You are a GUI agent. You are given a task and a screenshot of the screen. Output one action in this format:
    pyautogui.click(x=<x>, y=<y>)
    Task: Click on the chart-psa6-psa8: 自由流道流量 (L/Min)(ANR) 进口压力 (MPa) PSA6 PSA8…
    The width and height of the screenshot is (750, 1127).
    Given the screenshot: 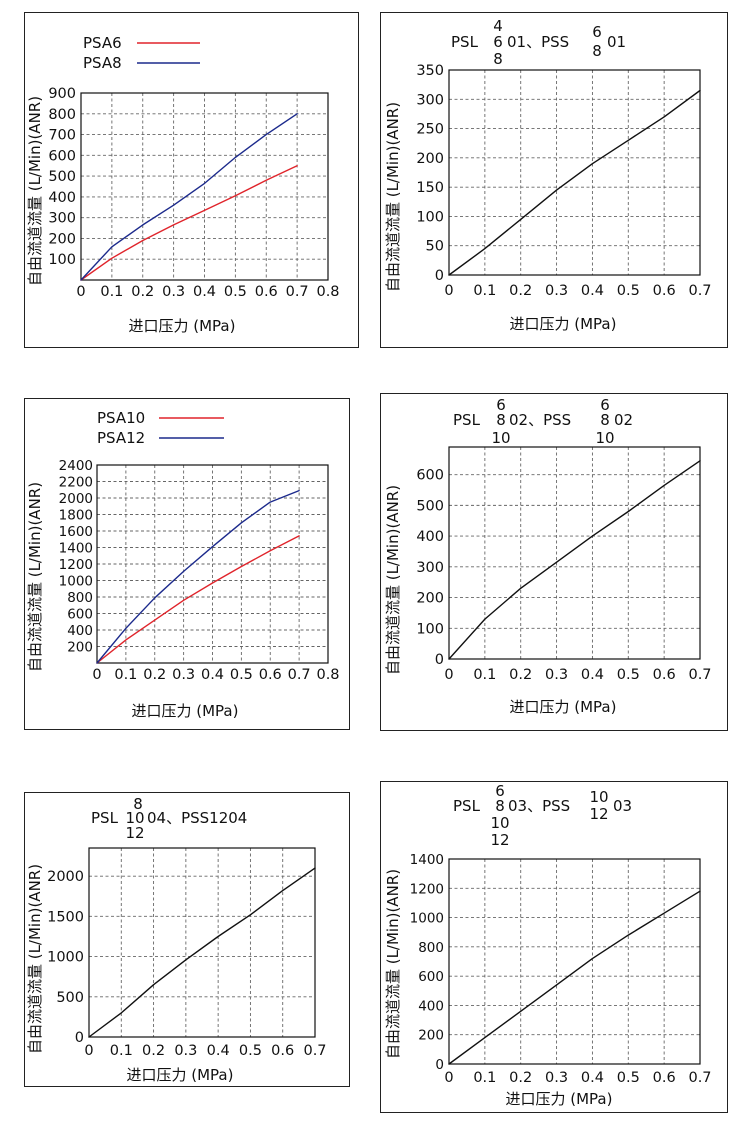 What is the action you would take?
    pyautogui.click(x=183, y=184)
    